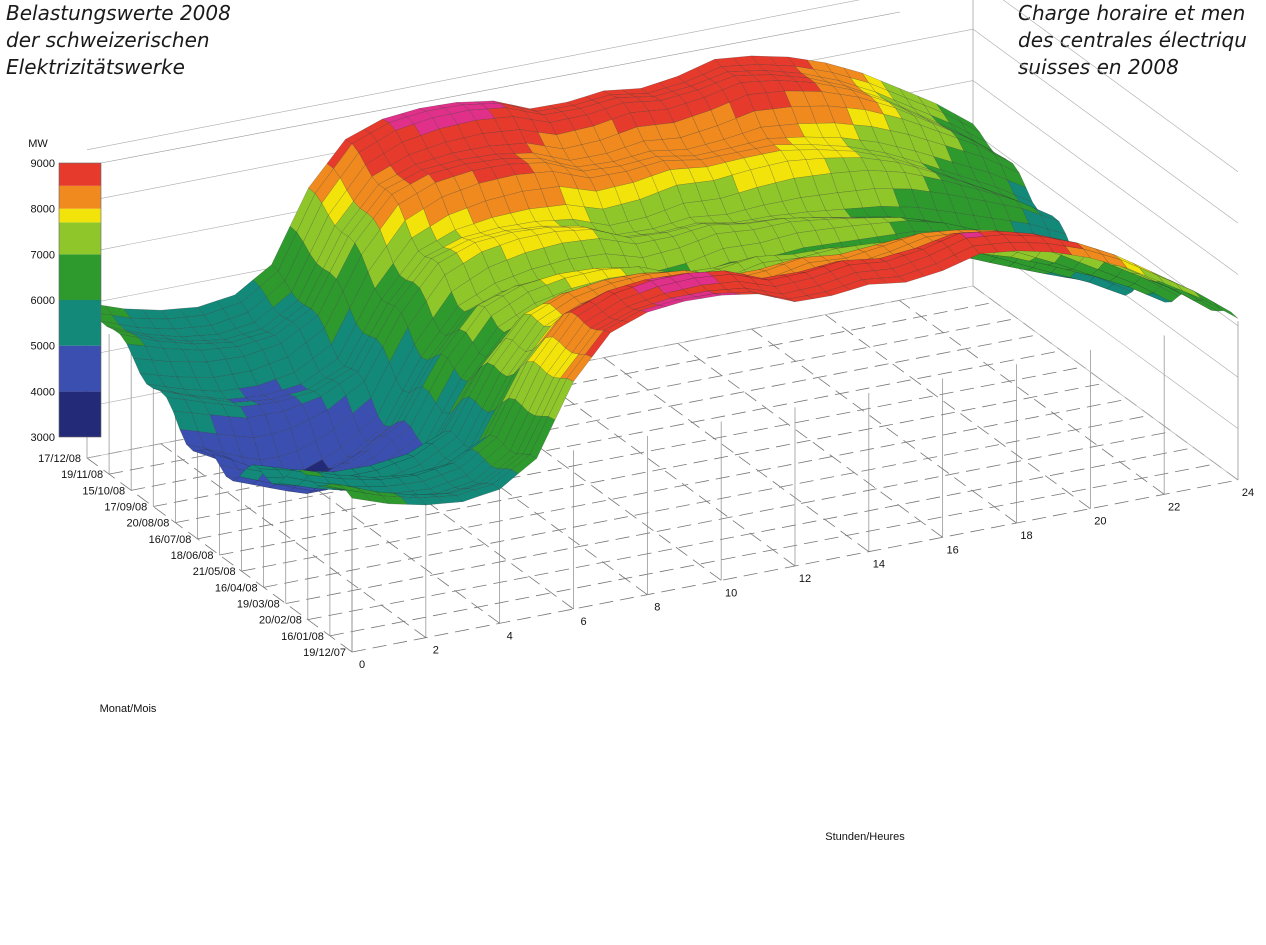 The width and height of the screenshot is (1266, 945). What do you see at coordinates (43, 164) in the screenshot?
I see `z-tick-label: 9000` at bounding box center [43, 164].